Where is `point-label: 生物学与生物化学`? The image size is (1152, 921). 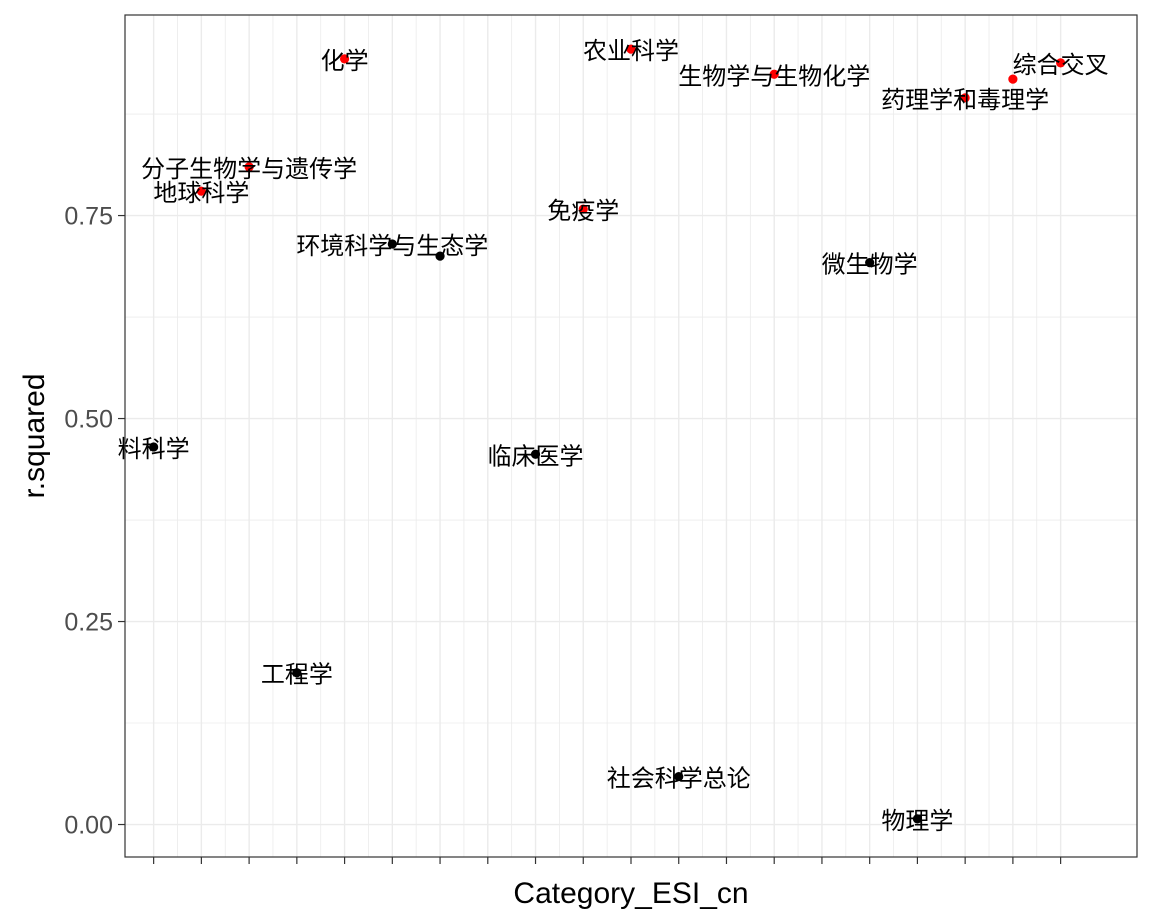
point-label: 生物学与生物化学 is located at coordinates (774, 76).